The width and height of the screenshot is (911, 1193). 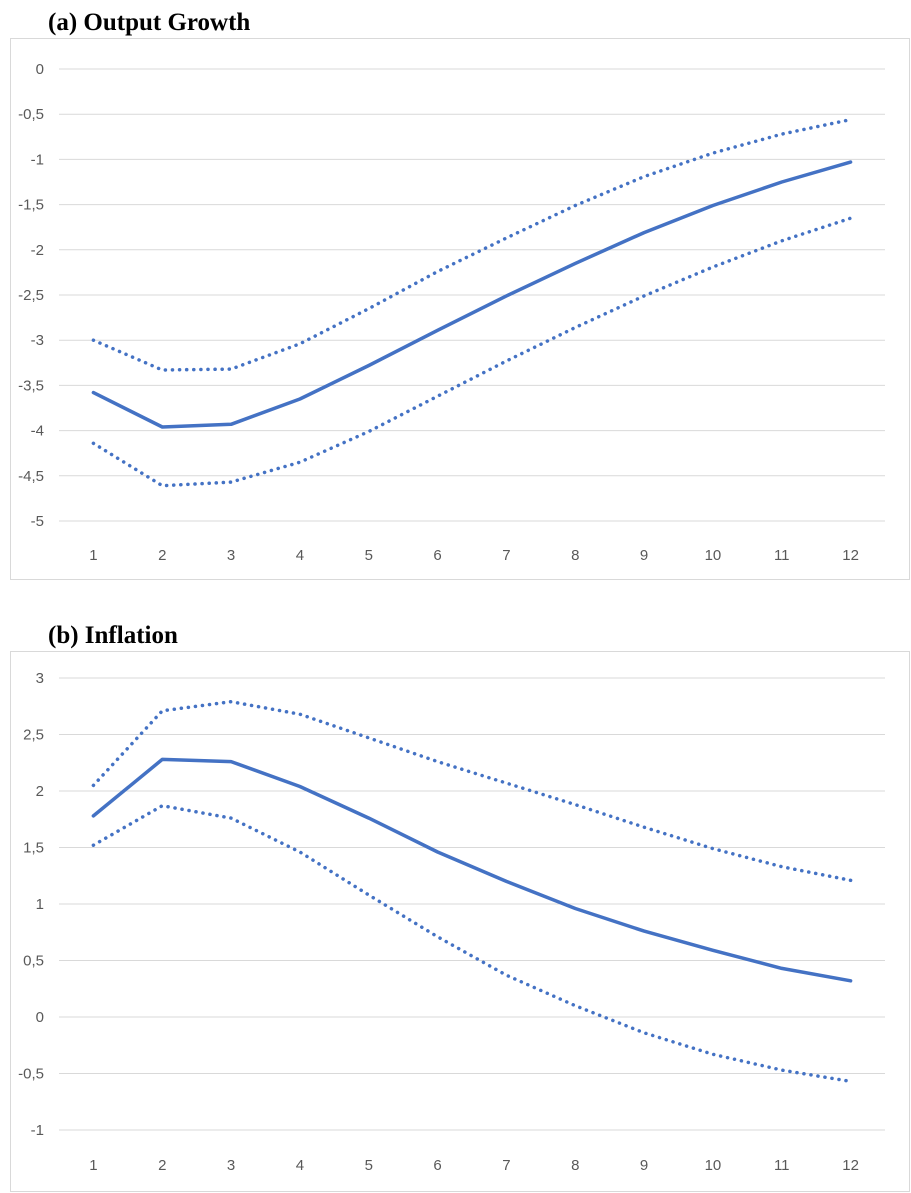 I want to click on chart-a-y-tick-label: -0,5, so click(x=31, y=114).